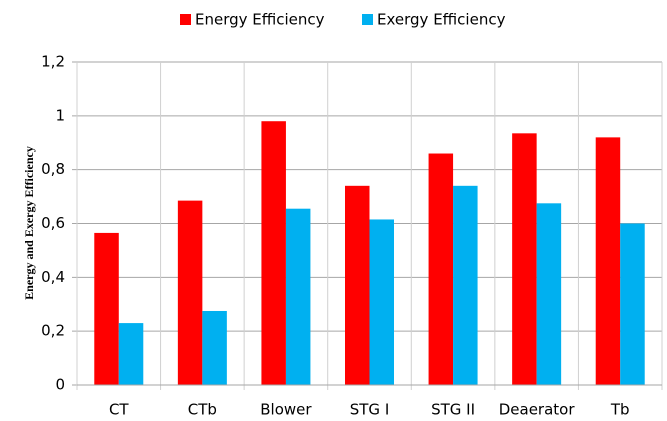 The height and width of the screenshot is (421, 667). Describe the element at coordinates (60, 385) in the screenshot. I see `y-tick-label: 0` at that location.